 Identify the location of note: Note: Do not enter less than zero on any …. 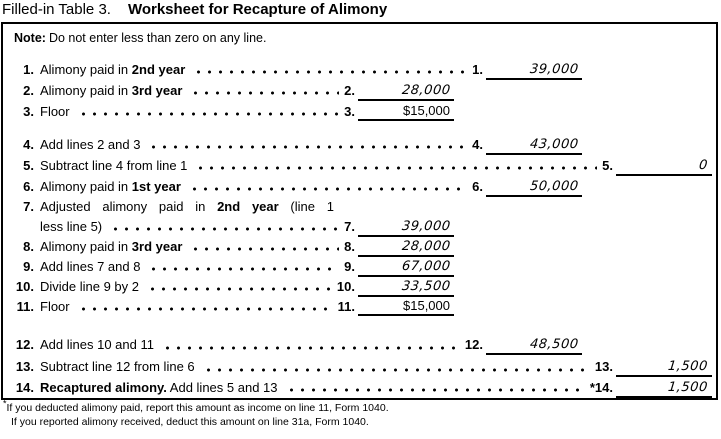
(363, 38).